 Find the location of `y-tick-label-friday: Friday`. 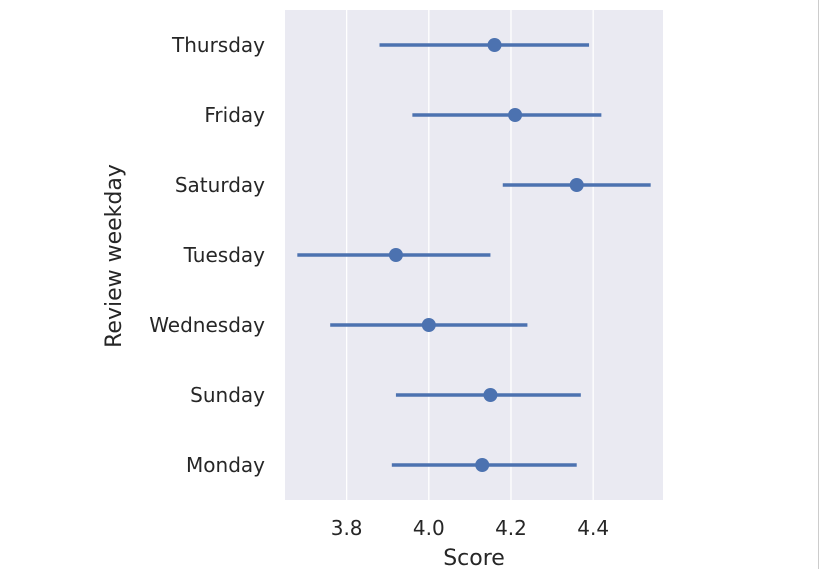

y-tick-label-friday: Friday is located at coordinates (234, 115).